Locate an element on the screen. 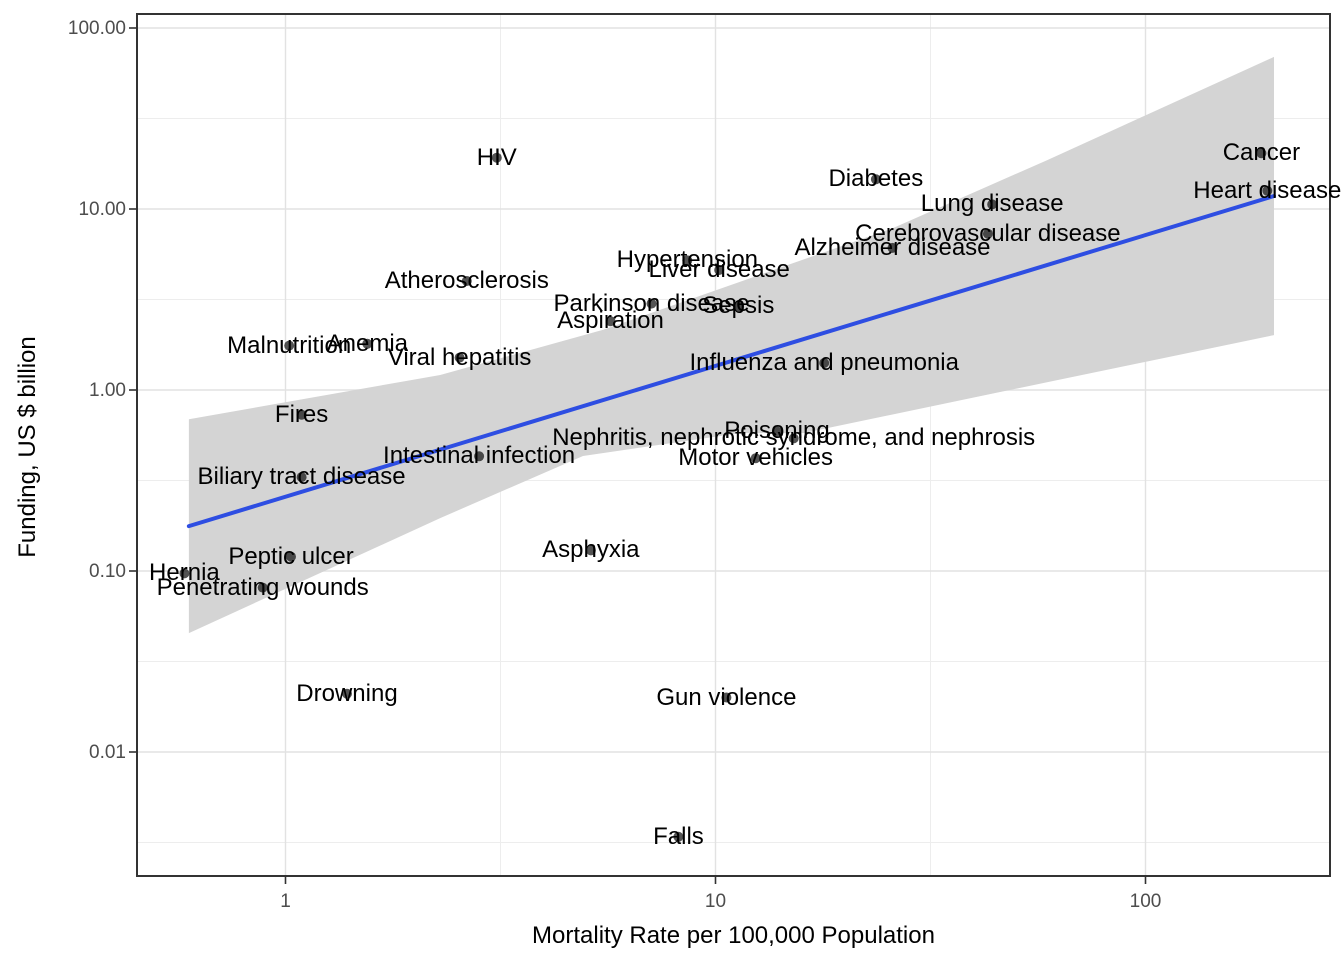 The width and height of the screenshot is (1344, 960). y-axis-title: Funding, US $ billion is located at coordinates (27, 447).